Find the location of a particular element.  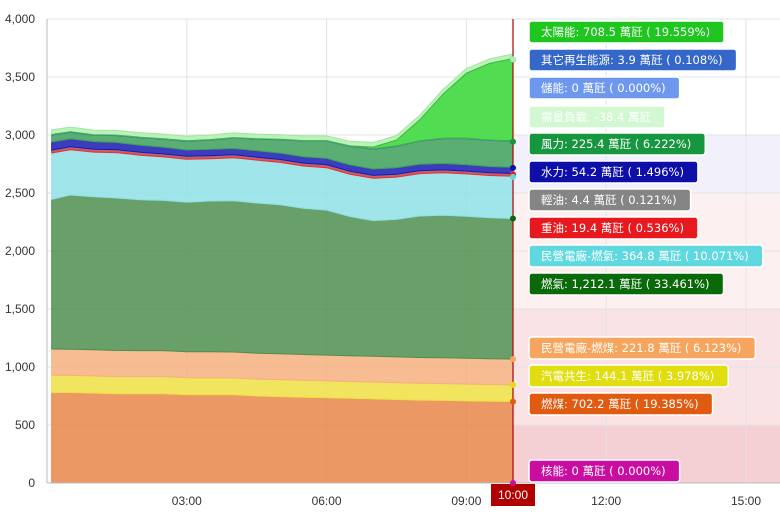

value-label: 太陽能: 708.5 萬瓩 ( 19.559%) is located at coordinates (617, 41).